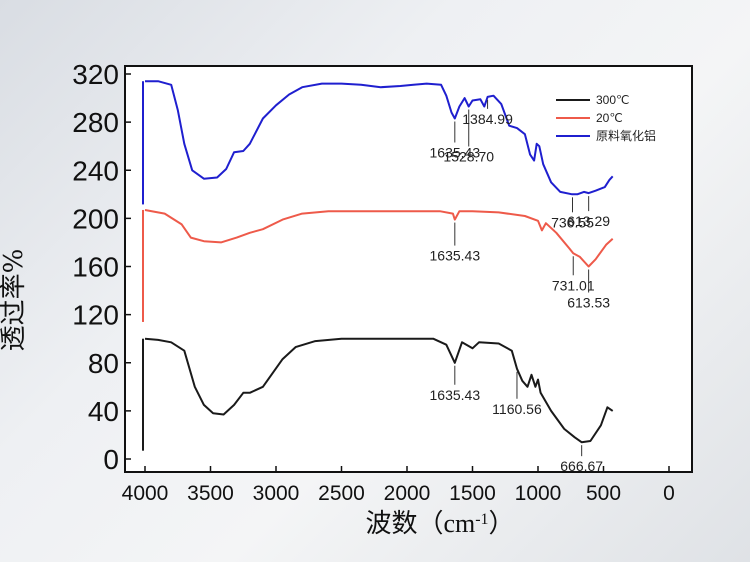 This screenshot has height=562, width=750. I want to click on x-tick-label: 3500, so click(210, 493).